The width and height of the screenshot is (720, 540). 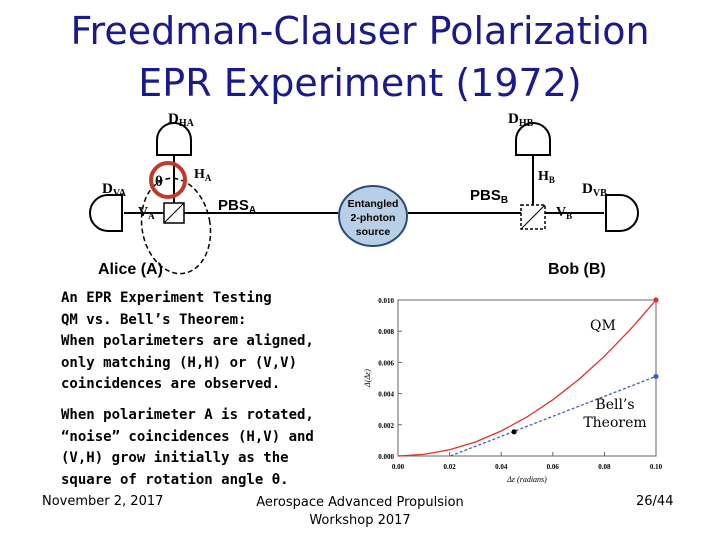 I want to click on label-v-b: VB, so click(x=564, y=213).